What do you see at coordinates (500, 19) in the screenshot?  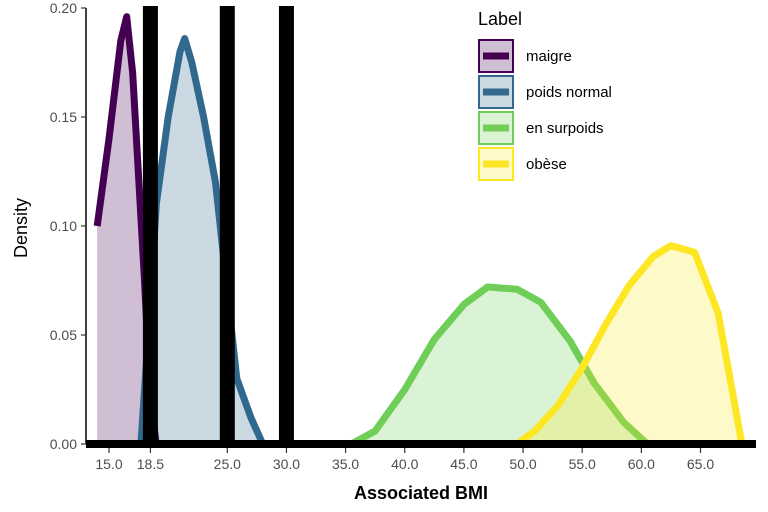 I see `legend-title: Label` at bounding box center [500, 19].